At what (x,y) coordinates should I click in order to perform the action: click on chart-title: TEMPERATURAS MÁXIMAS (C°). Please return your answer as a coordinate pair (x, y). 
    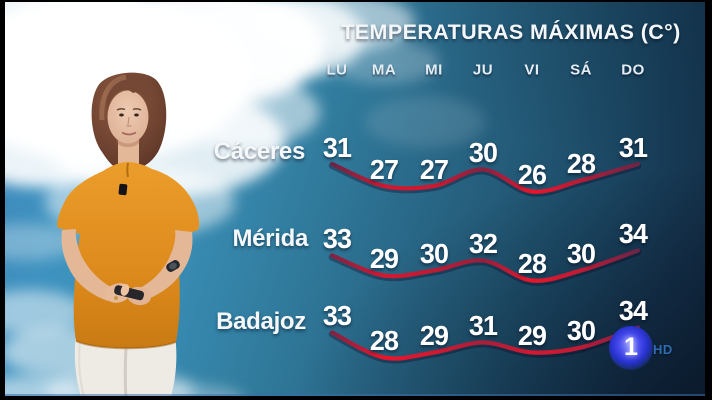
    Looking at the image, I should click on (511, 32).